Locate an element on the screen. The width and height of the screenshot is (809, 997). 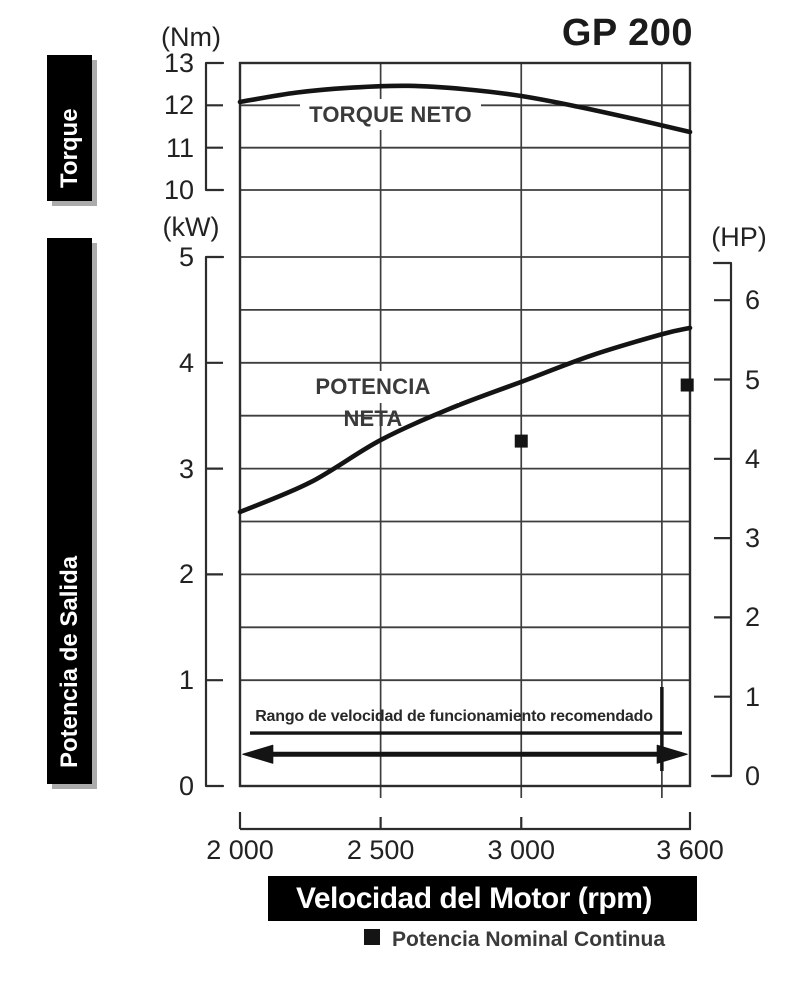
torque-axis-banner: Torque is located at coordinates (69, 128).